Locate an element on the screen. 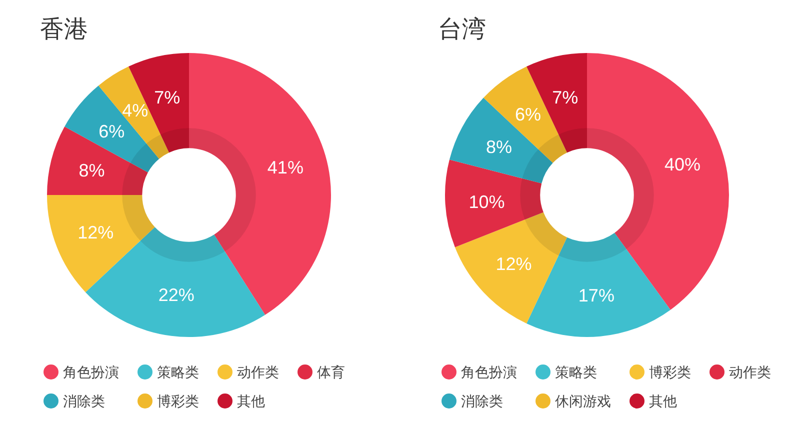 Image resolution: width=796 pixels, height=428 pixels. title: 台湾 is located at coordinates (462, 29).